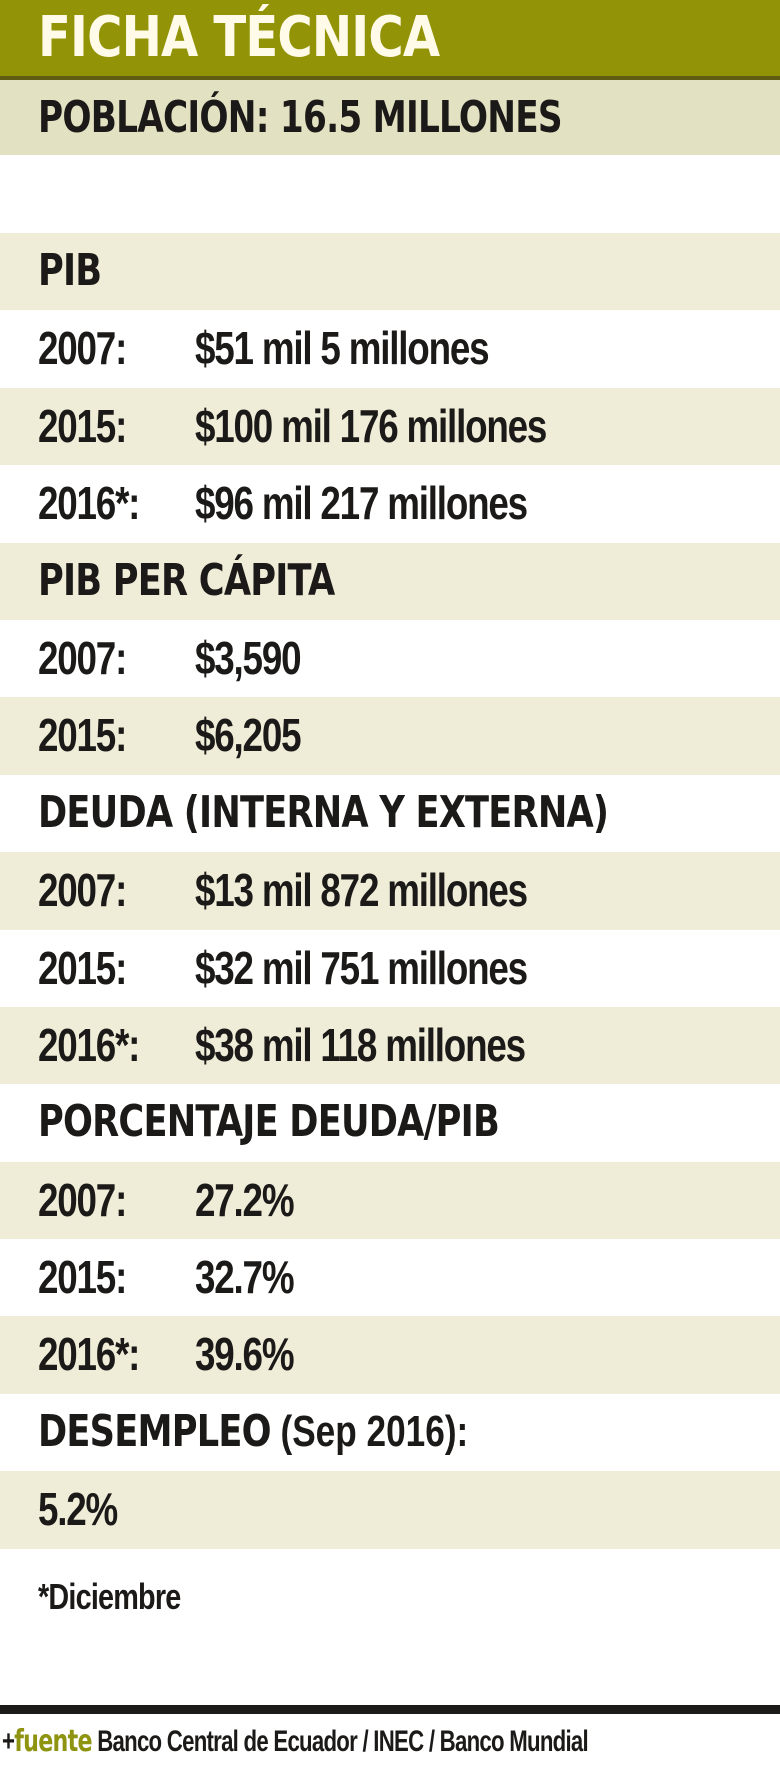  Describe the element at coordinates (361, 890) in the screenshot. I see `row-value: $13 mil 872 millones` at that location.